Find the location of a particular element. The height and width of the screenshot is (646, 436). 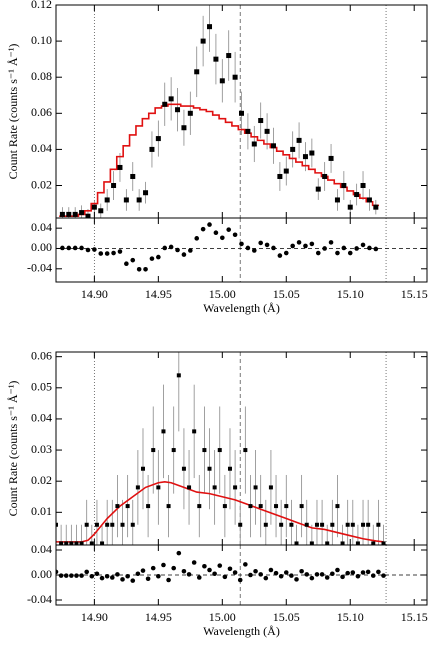

x-tick-label: 15.00 is located at coordinates (222, 617).